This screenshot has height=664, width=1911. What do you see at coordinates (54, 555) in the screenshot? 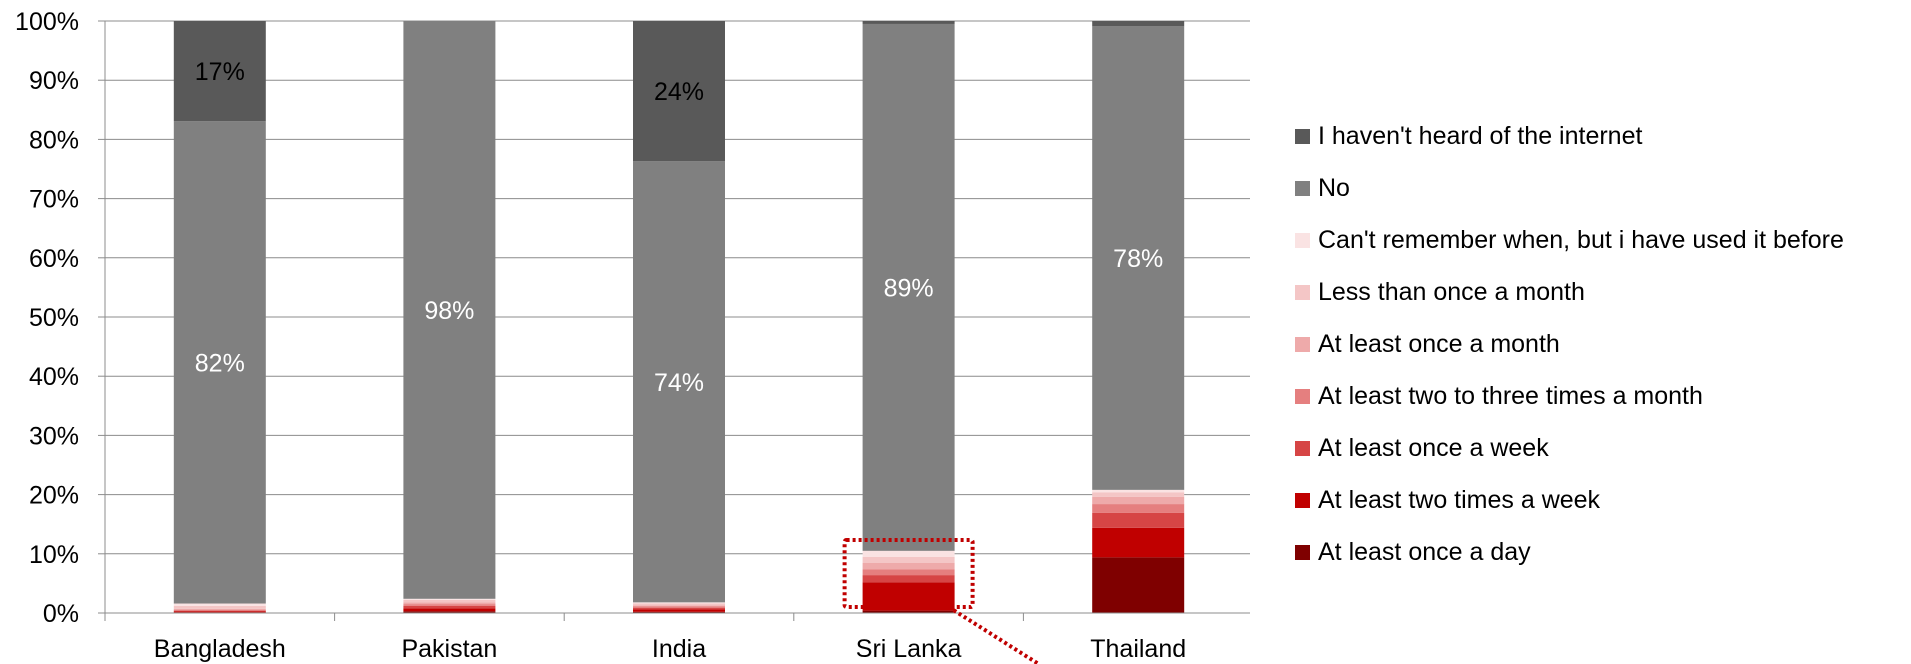
I see `y-tick-label: 10%` at bounding box center [54, 555].